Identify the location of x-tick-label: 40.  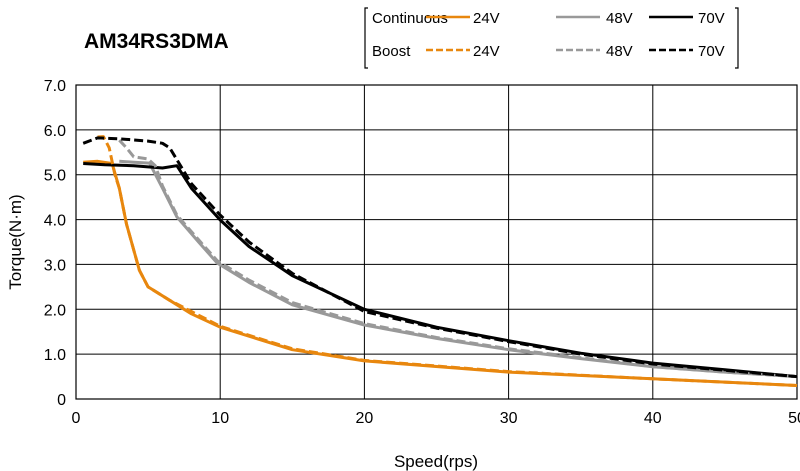
(653, 418).